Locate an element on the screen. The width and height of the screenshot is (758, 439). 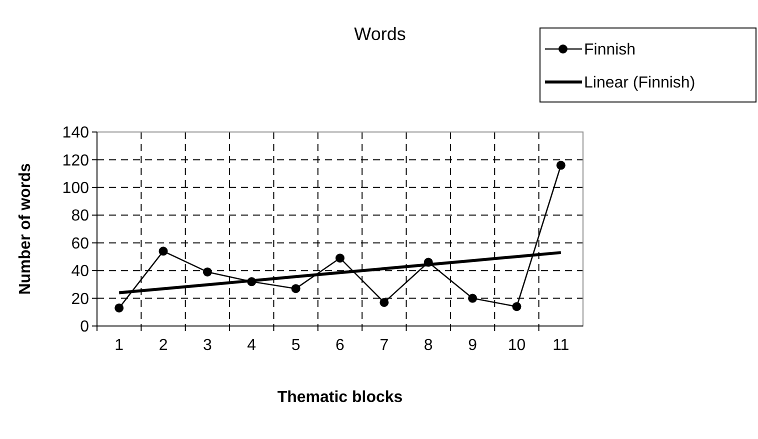
y-axis-title: Number of words is located at coordinates (25, 229).